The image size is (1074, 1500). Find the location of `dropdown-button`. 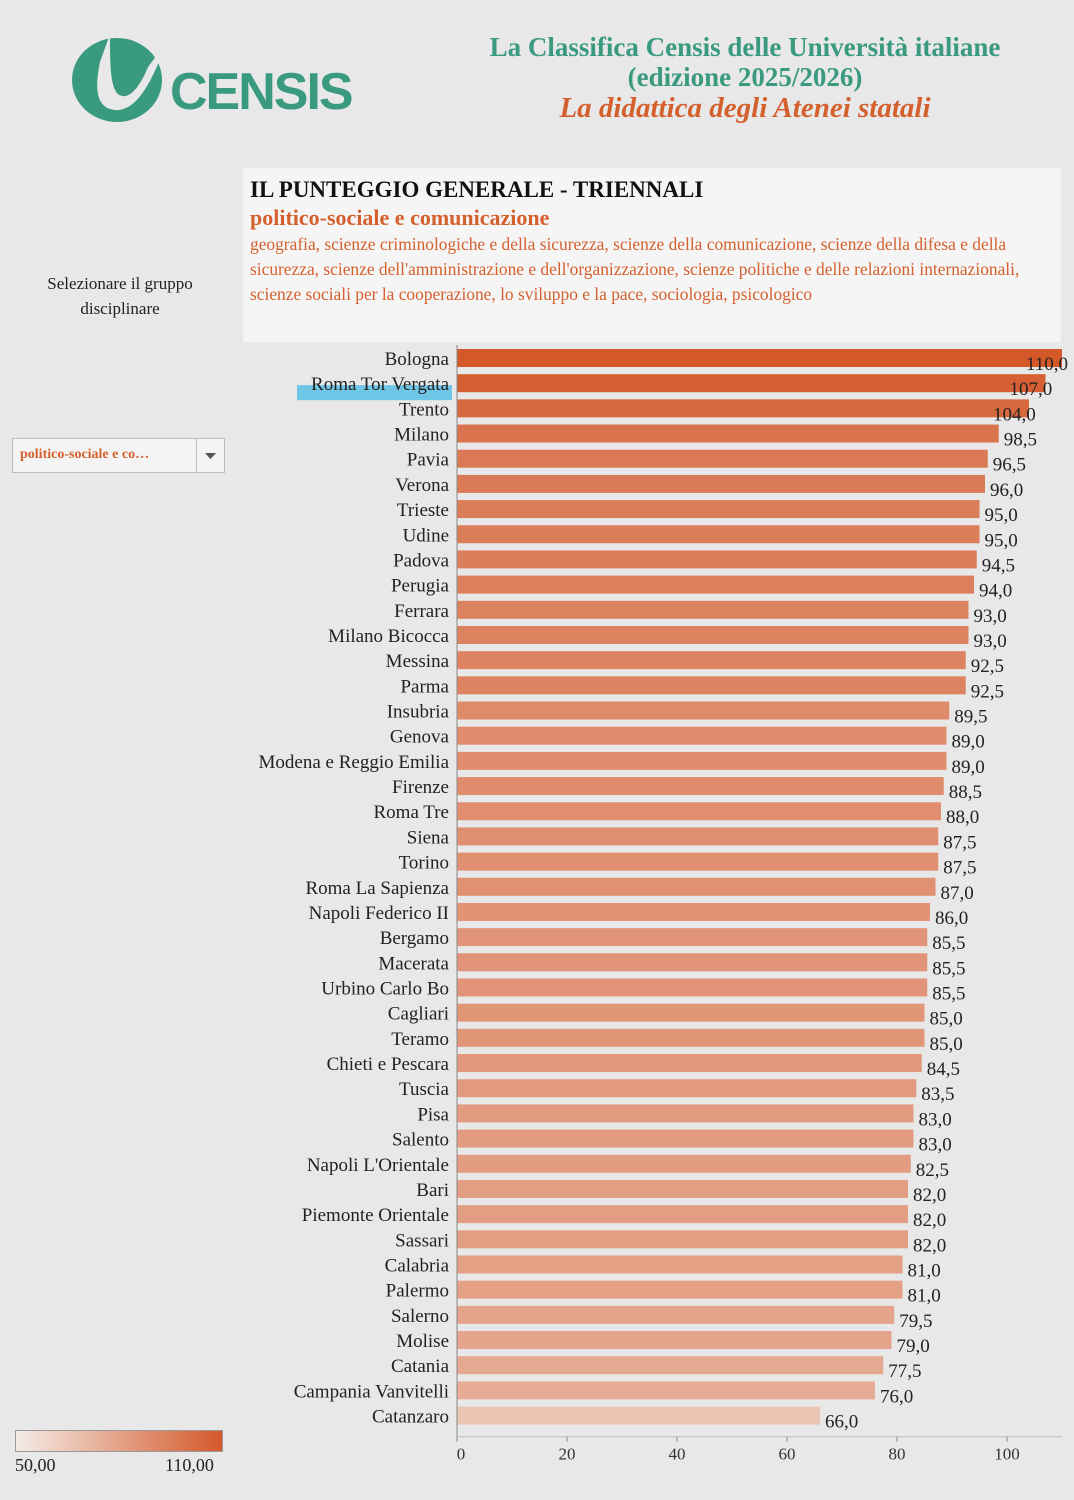

dropdown-button is located at coordinates (210, 455).